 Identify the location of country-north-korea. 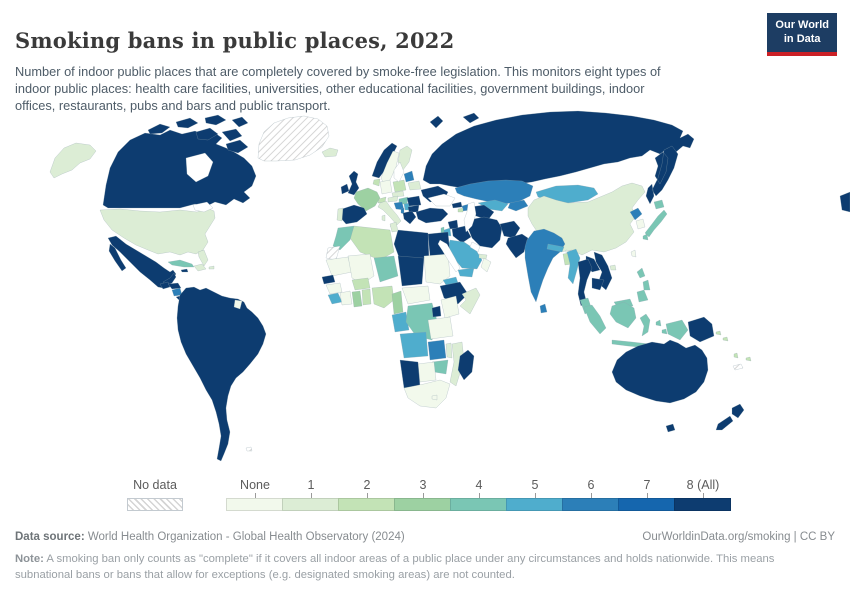
(636, 214).